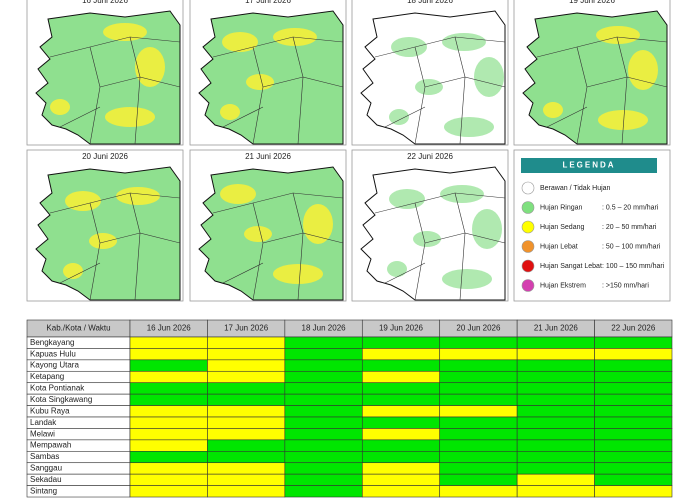  What do you see at coordinates (562, 227) in the screenshot?
I see `legend-label: Hujan Sedang` at bounding box center [562, 227].